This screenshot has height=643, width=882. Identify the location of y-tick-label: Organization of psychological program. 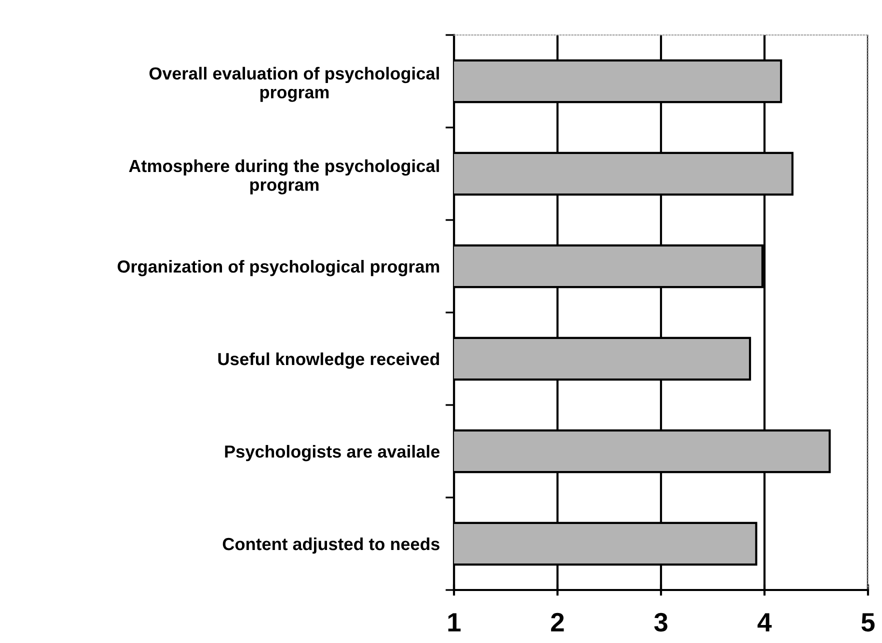
(279, 268).